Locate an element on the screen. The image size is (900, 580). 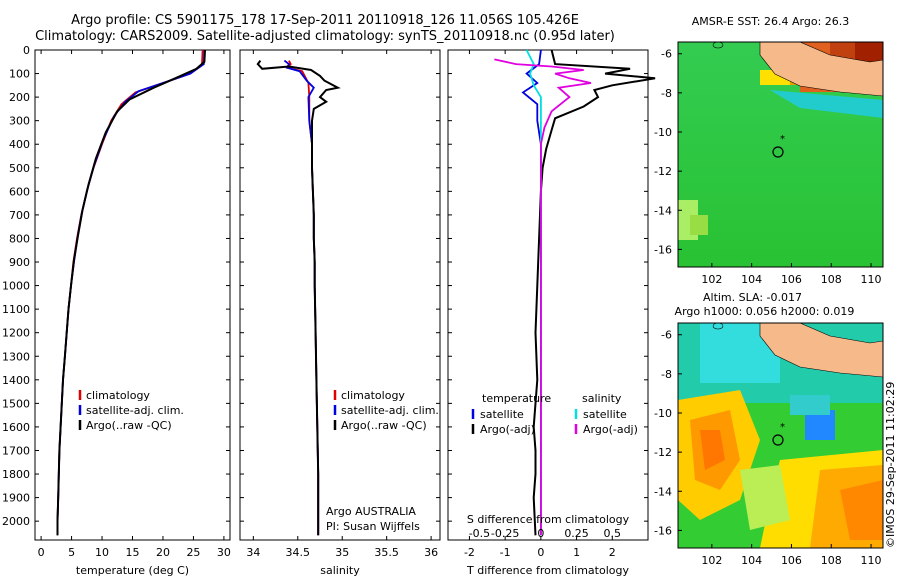
depth-tick-label: 1000 is located at coordinates (16, 286).